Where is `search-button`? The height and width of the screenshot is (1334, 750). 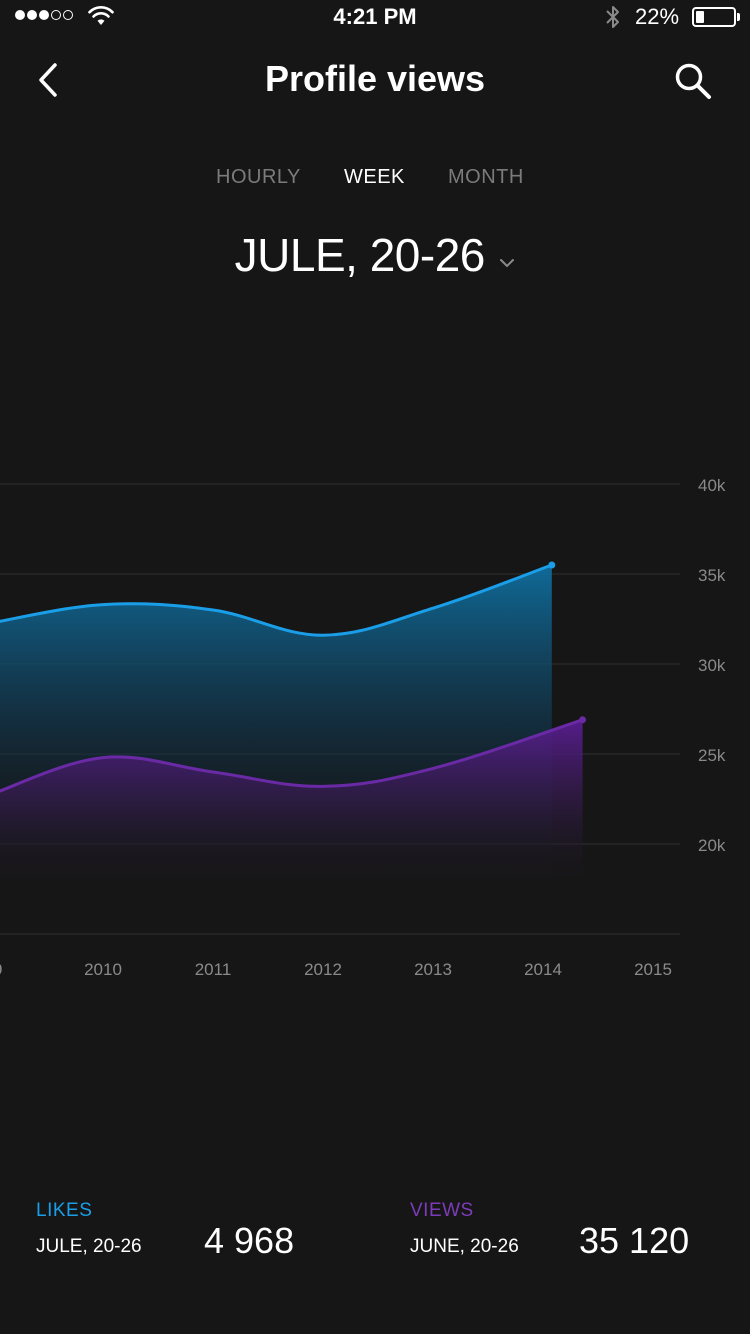 search-button is located at coordinates (694, 82).